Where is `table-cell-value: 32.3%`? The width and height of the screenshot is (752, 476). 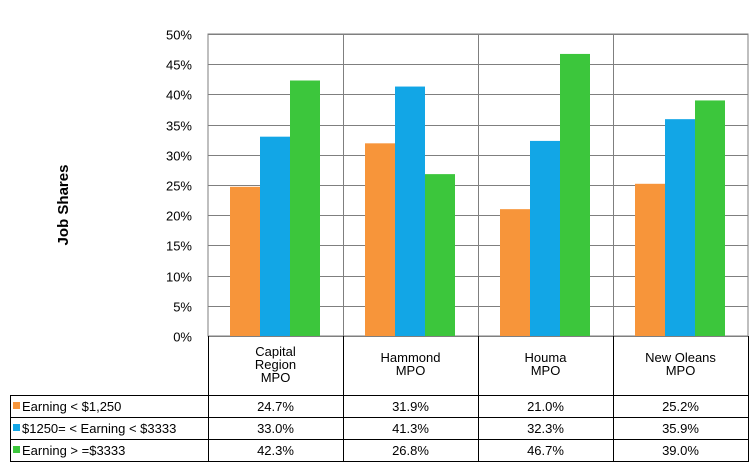
table-cell-value: 32.3% is located at coordinates (545, 428).